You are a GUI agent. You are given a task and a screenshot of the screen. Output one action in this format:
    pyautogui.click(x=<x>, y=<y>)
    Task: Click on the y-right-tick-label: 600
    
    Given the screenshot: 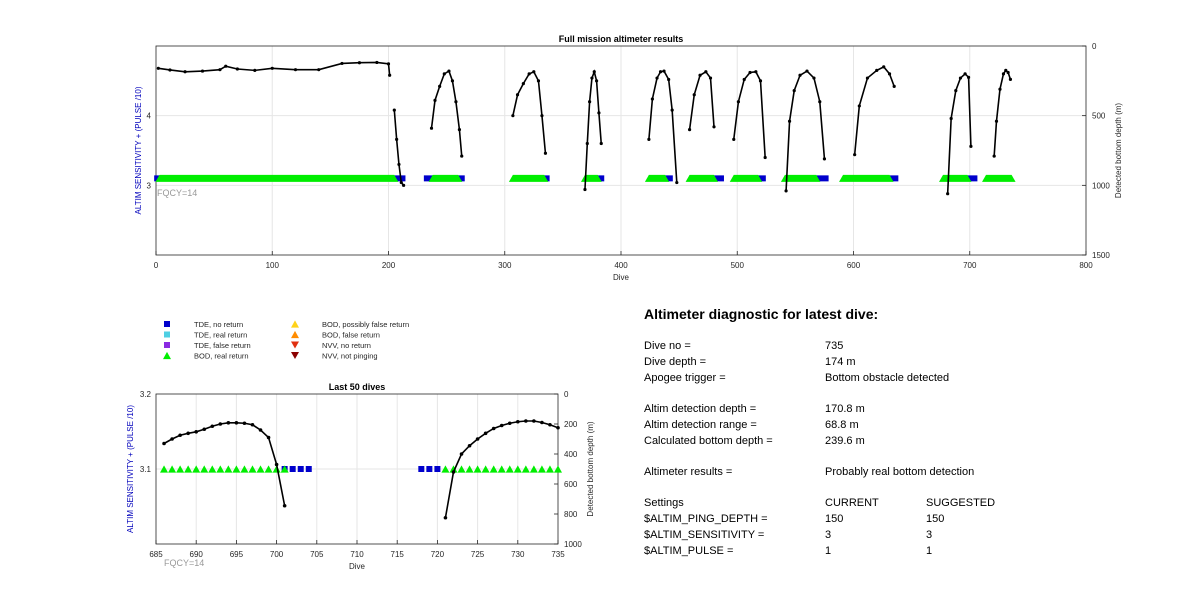 What is the action you would take?
    pyautogui.click(x=571, y=484)
    